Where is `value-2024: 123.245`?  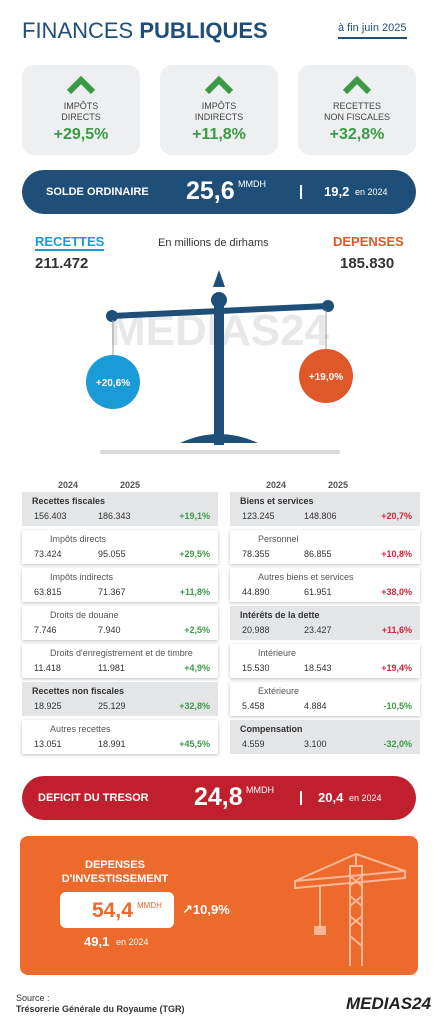
value-2024: 123.245 is located at coordinates (258, 516).